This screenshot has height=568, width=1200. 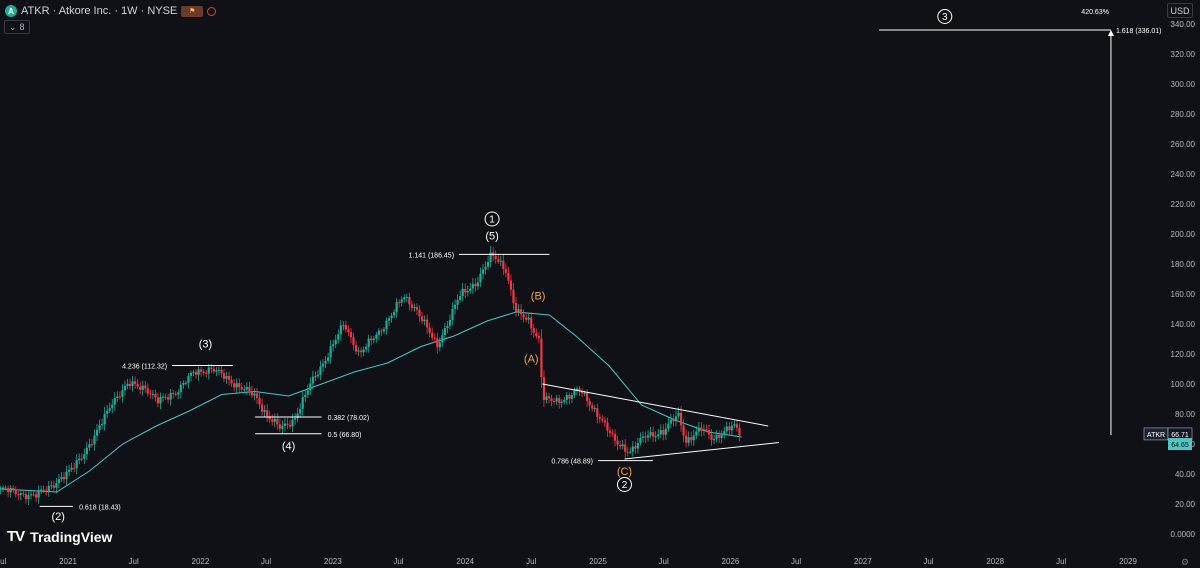 What do you see at coordinates (1183, 144) in the screenshot?
I see `y-tick-label: 260.00` at bounding box center [1183, 144].